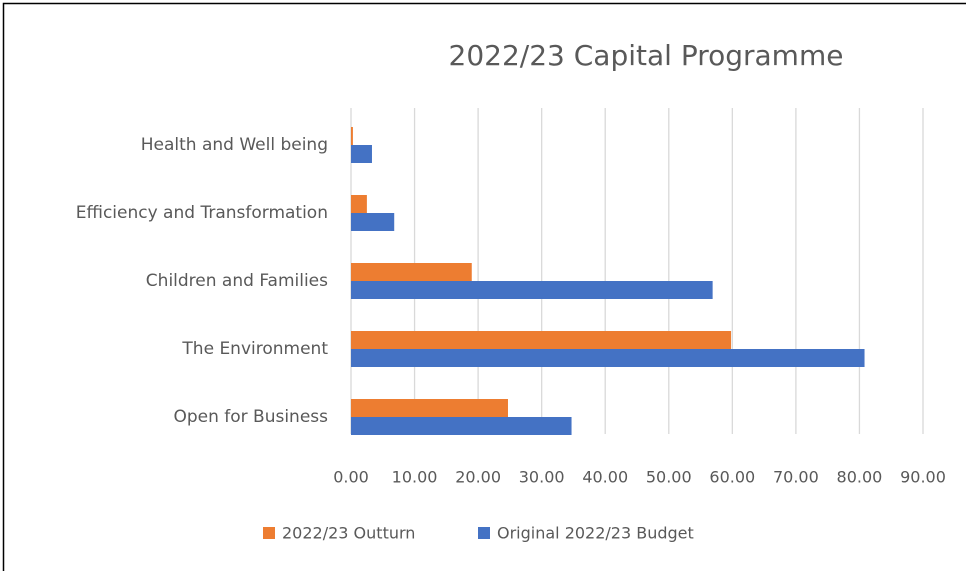 This screenshot has height=571, width=966. I want to click on x-tick-label: 10.00, so click(415, 477).